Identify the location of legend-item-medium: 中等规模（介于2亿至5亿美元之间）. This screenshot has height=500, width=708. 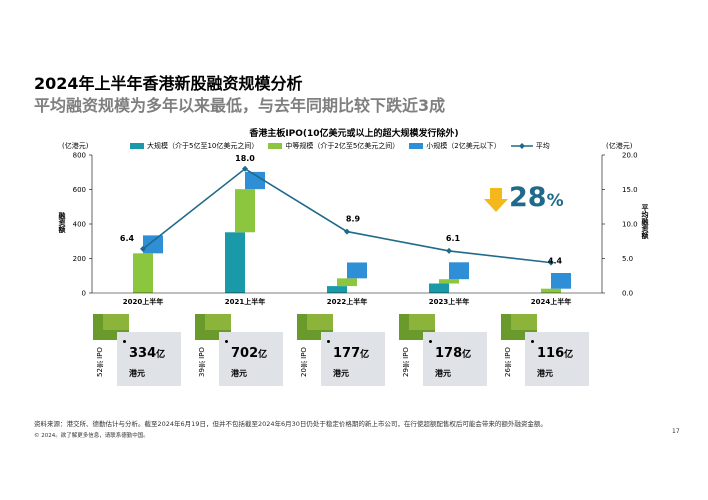
(333, 146).